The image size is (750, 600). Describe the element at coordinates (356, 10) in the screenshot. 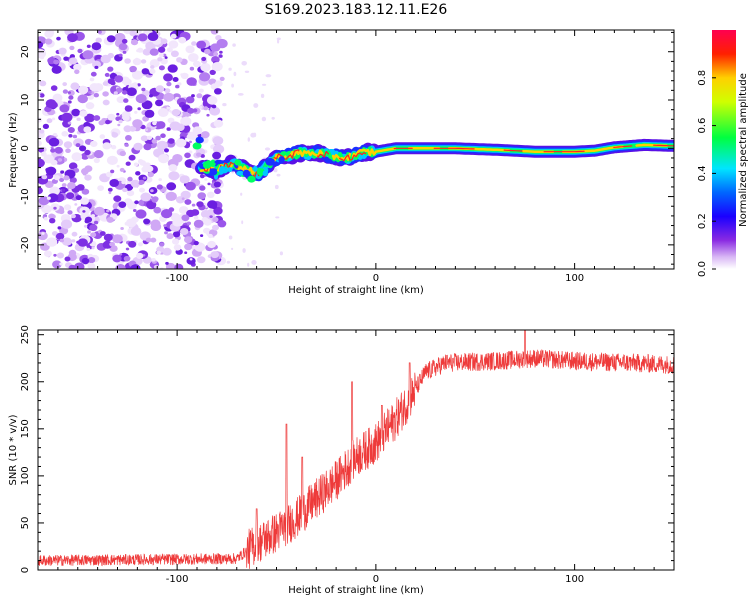

I see `figure-title: S169.2023.183.12.11.E26` at that location.